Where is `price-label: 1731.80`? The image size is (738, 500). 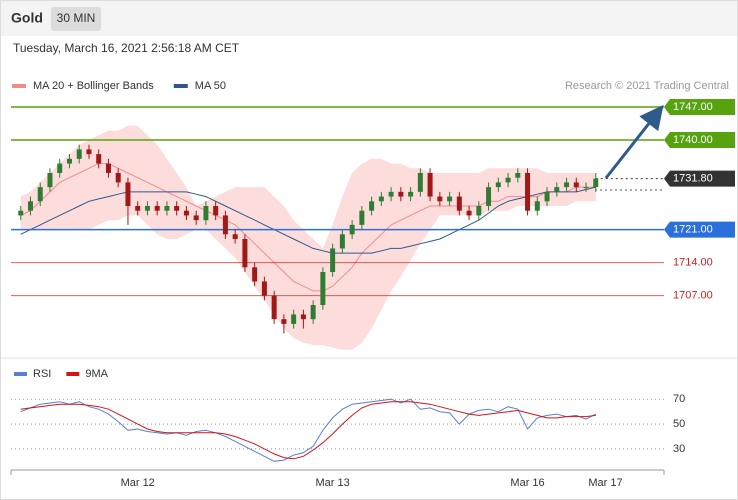
price-label: 1731.80 is located at coordinates (693, 179).